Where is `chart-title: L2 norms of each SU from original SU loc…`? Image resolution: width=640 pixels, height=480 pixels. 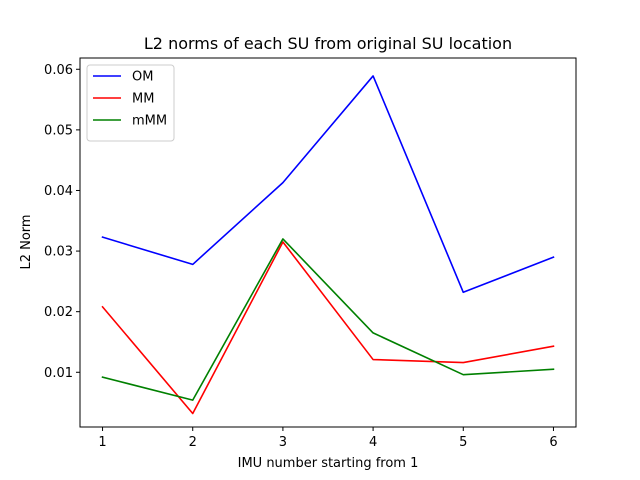
chart-title: L2 norms of each SU from original SU loc… is located at coordinates (328, 43).